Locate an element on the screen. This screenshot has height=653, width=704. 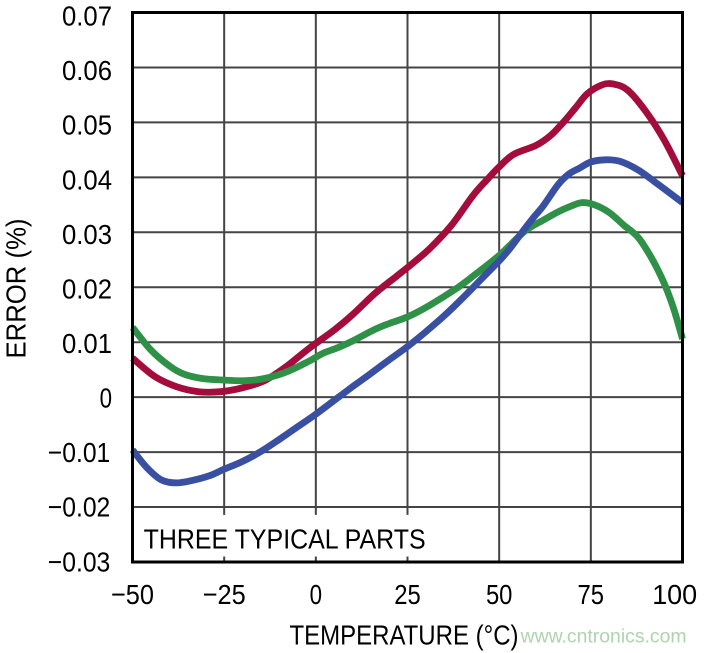
svg-text: −25 is located at coordinates (224, 594).